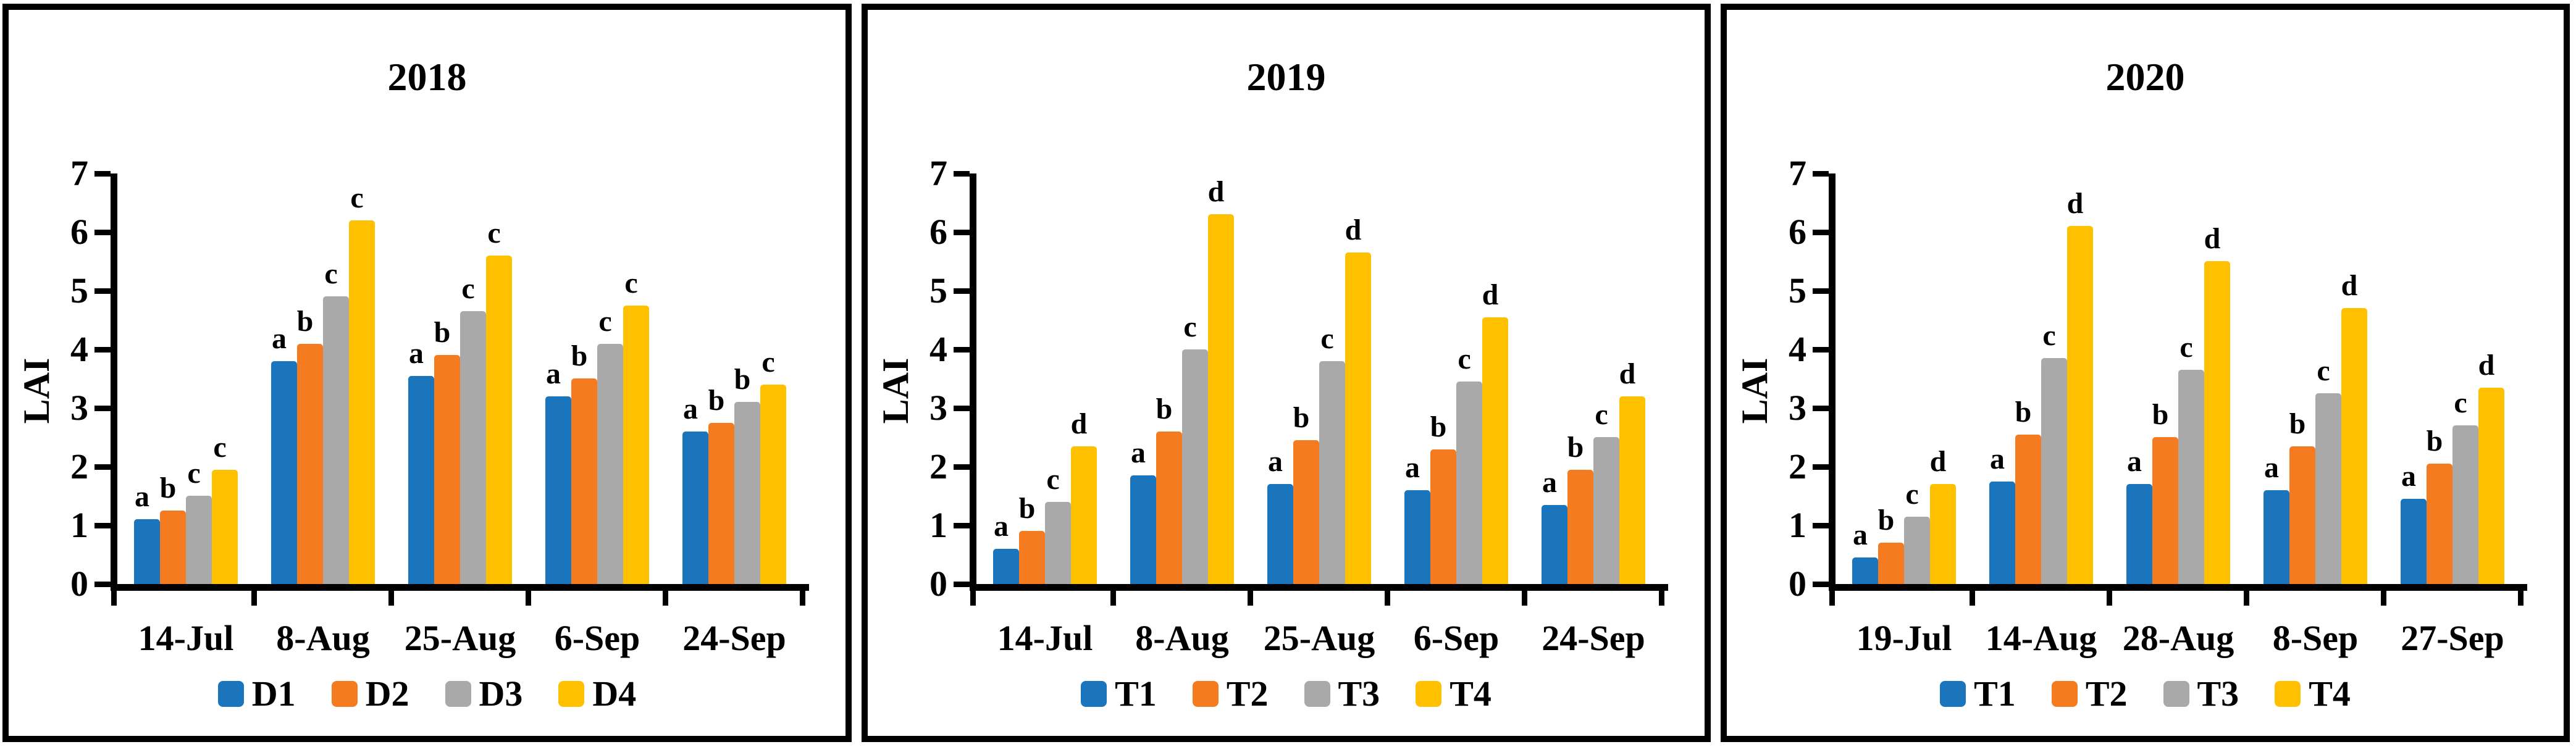 This screenshot has height=747, width=2576. Describe the element at coordinates (1286, 77) in the screenshot. I see `panel-year-title: 2019` at that location.